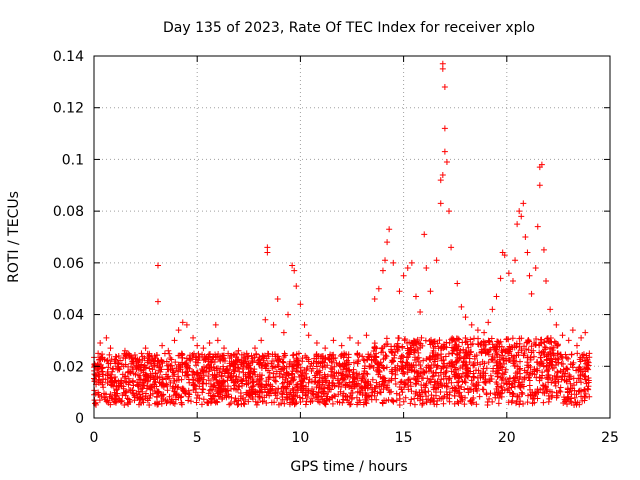 The height and width of the screenshot is (480, 640). I want to click on x-tick-label: 15, so click(404, 438).